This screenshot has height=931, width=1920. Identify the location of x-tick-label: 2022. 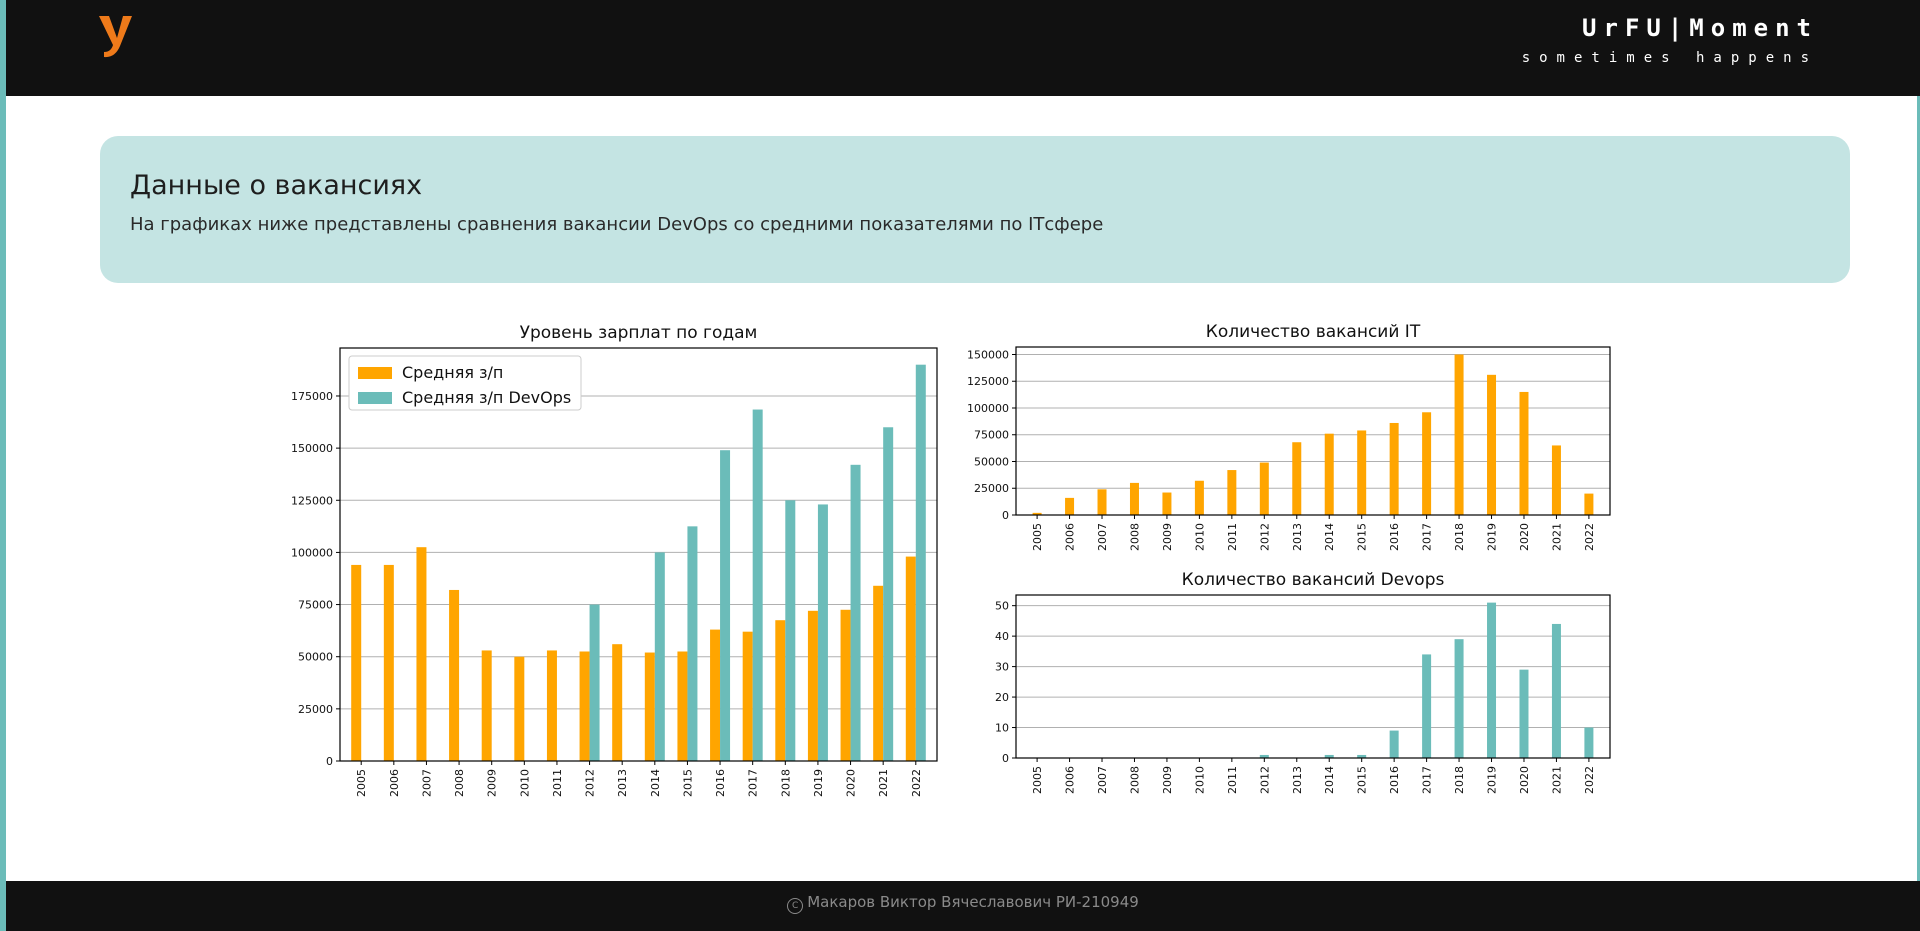
(916, 783).